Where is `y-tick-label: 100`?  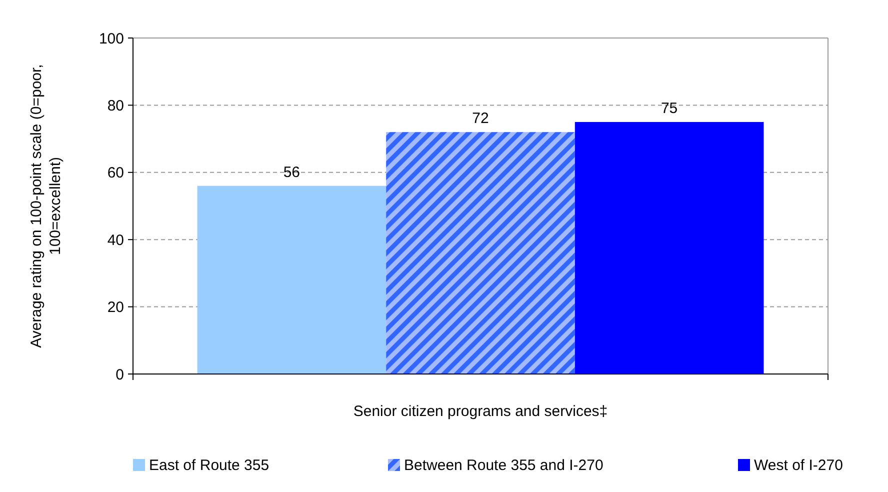
y-tick-label: 100 is located at coordinates (111, 39).